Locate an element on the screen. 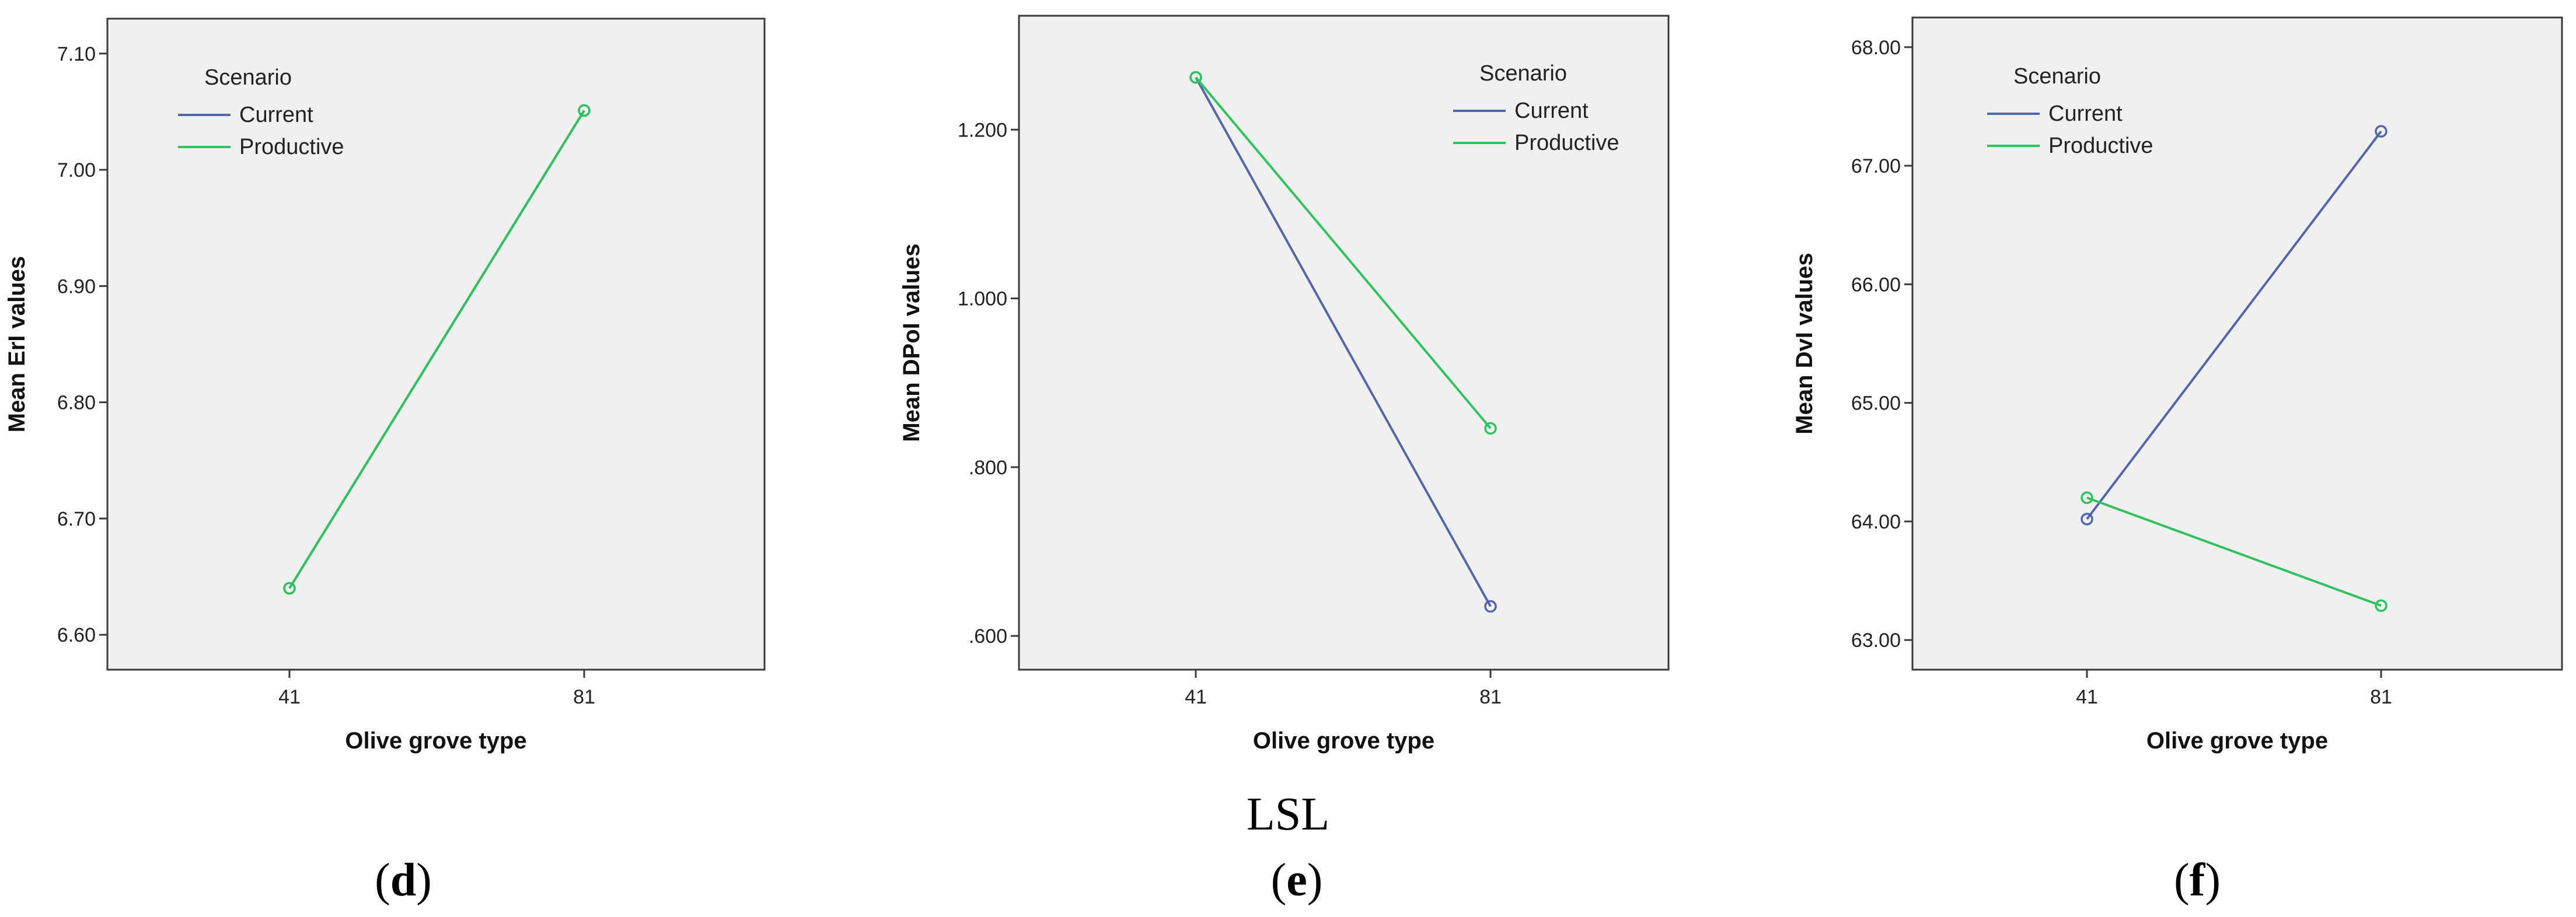  y-tick-label: 6.90 is located at coordinates (76, 286).